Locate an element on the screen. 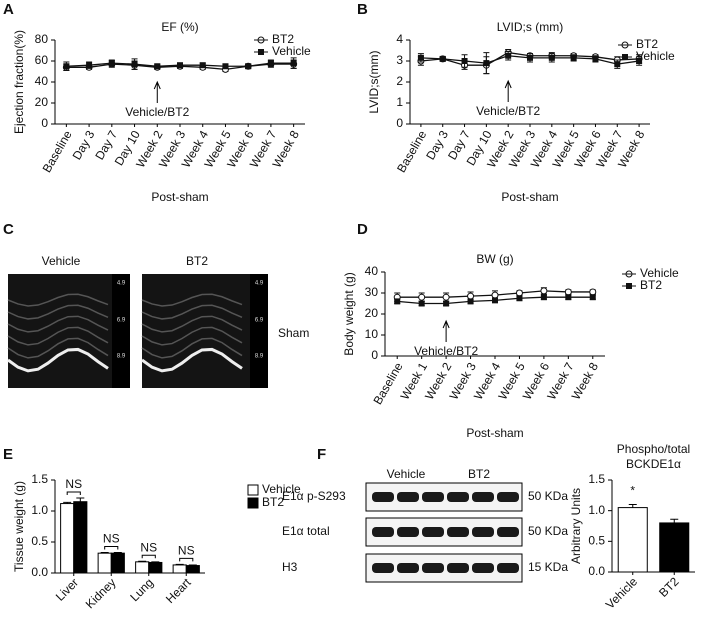 The image size is (709, 618). group-label: BT2 is located at coordinates (479, 474).